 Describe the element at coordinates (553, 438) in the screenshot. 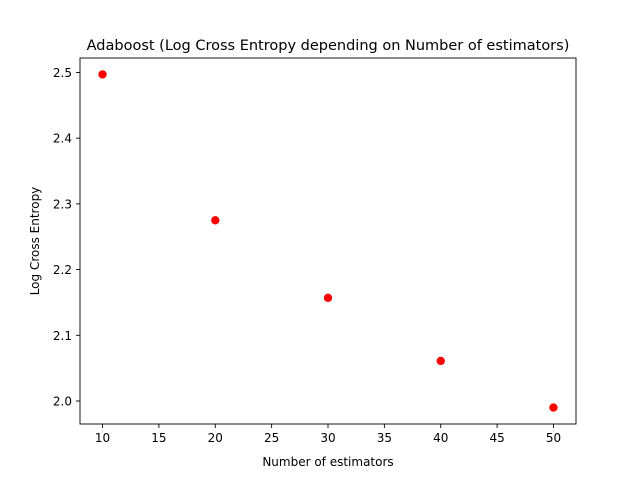

I see `x-tick-label-8: 50` at that location.